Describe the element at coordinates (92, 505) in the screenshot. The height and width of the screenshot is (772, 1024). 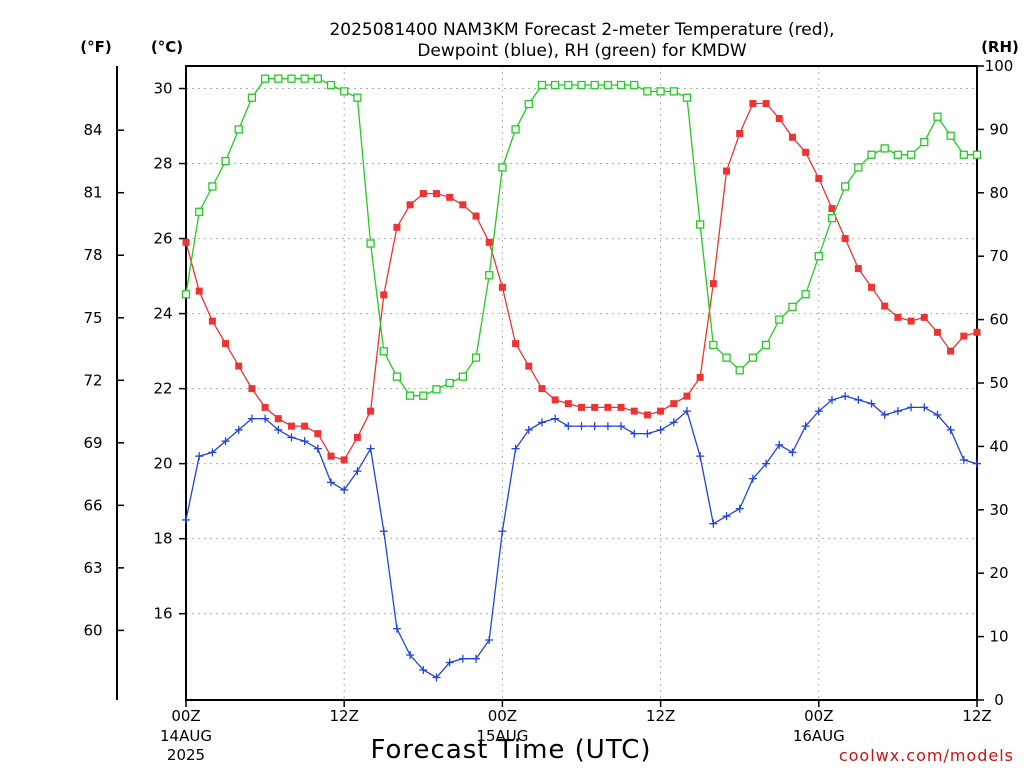
I see `fahrenheit-tick-label: 66` at that location.